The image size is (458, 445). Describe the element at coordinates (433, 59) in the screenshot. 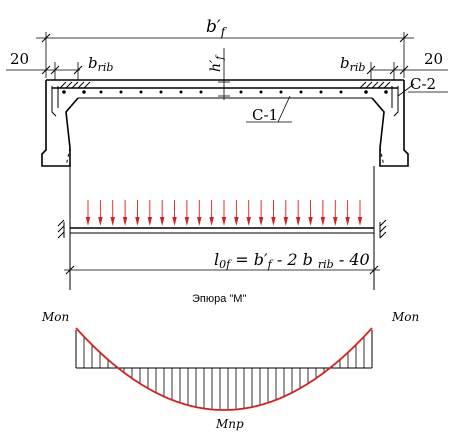

I see `right-edge-label: 20` at that location.